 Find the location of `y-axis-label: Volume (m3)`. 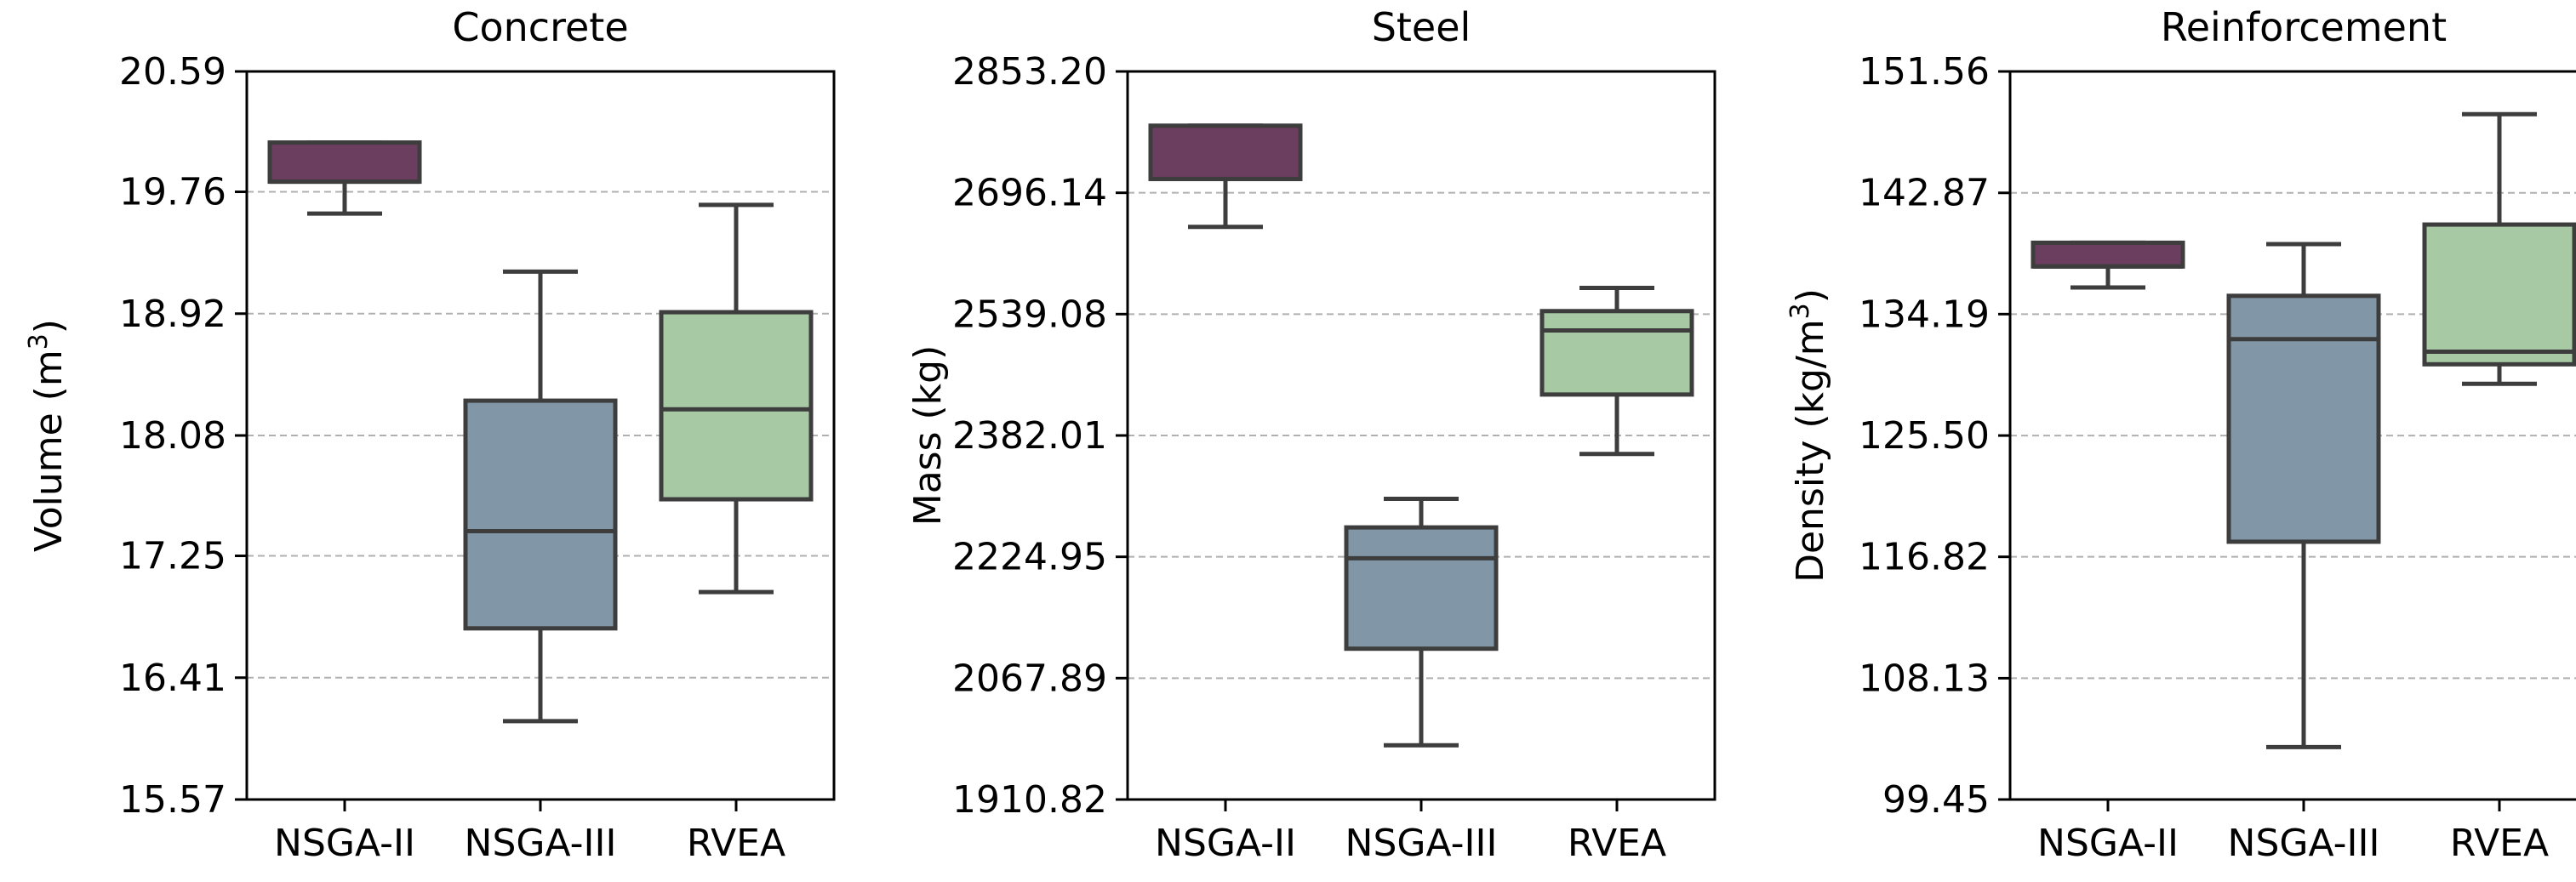

y-axis-label: Volume (m3) is located at coordinates (47, 436).